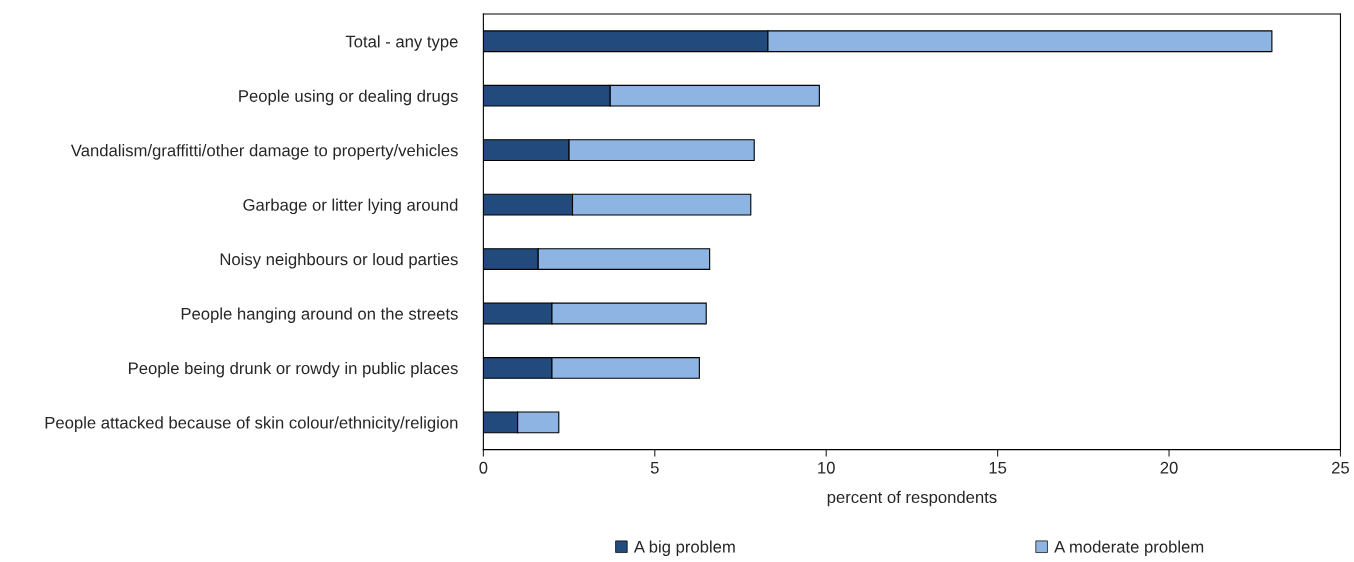 Image resolution: width=1354 pixels, height=562 pixels. I want to click on x-tick-label: 10, so click(826, 467).